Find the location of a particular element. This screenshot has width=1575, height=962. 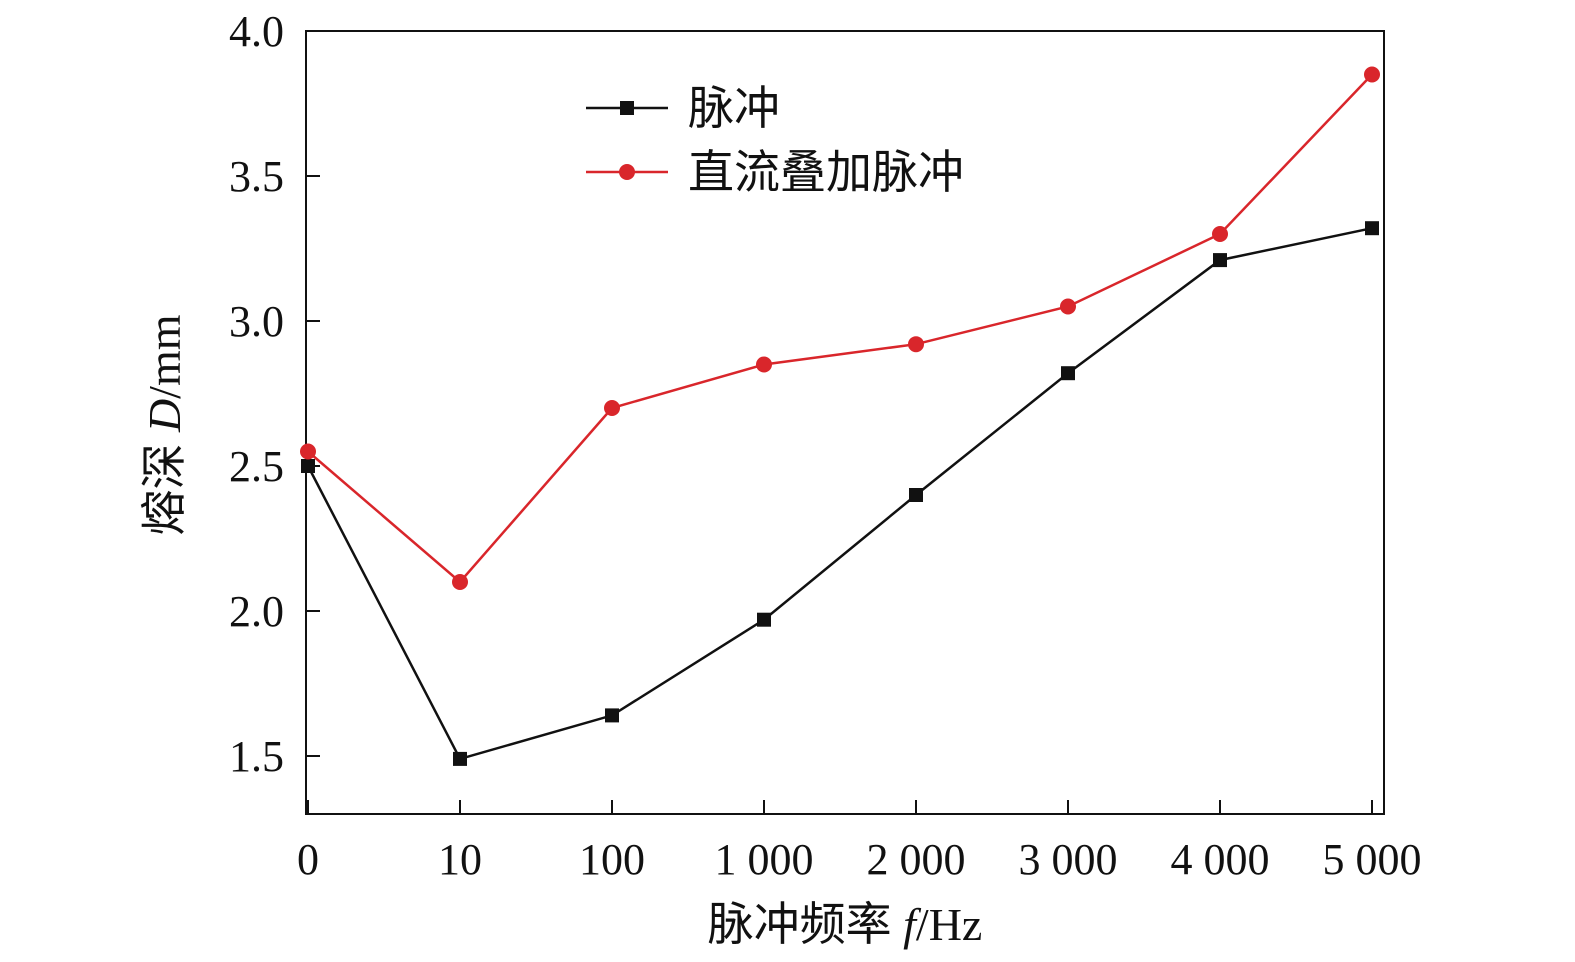

y-tick-label: 4.0 is located at coordinates (256, 31).